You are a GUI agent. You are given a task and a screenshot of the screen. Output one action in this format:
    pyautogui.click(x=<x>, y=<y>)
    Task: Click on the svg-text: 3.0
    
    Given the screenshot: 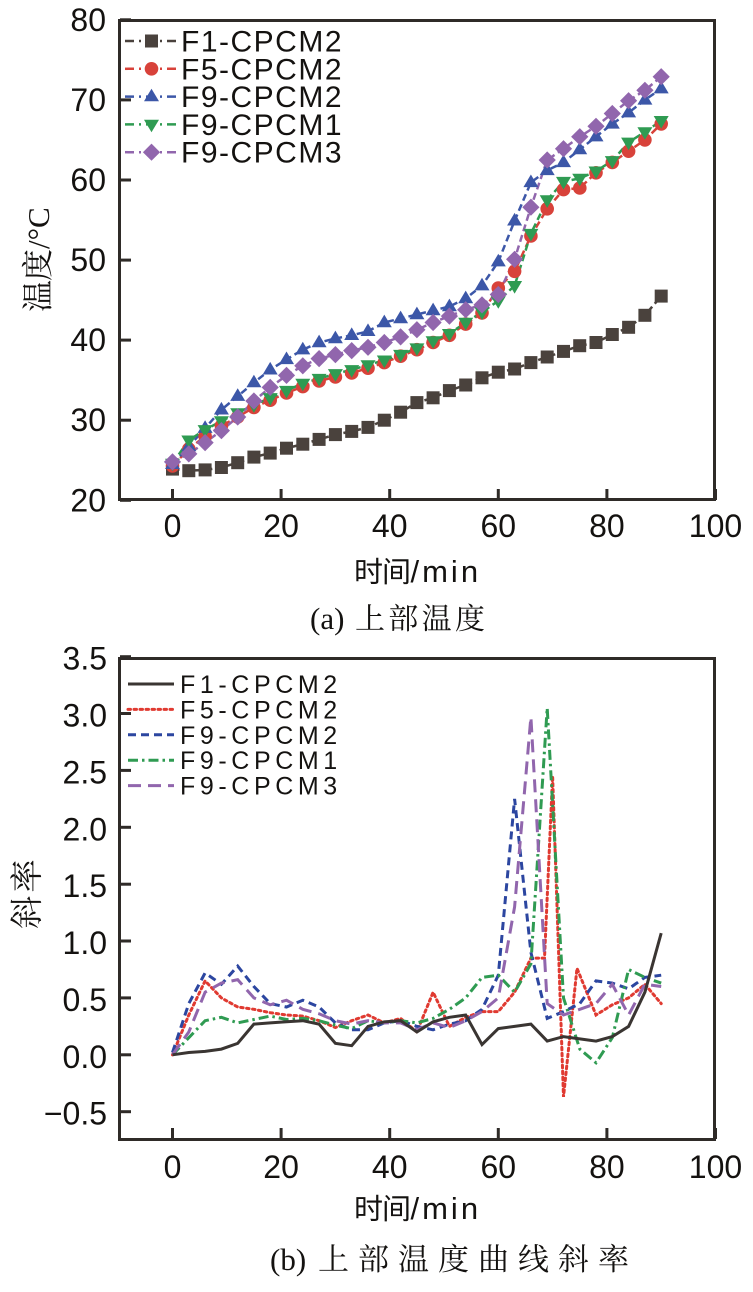 What is the action you would take?
    pyautogui.click(x=85, y=716)
    